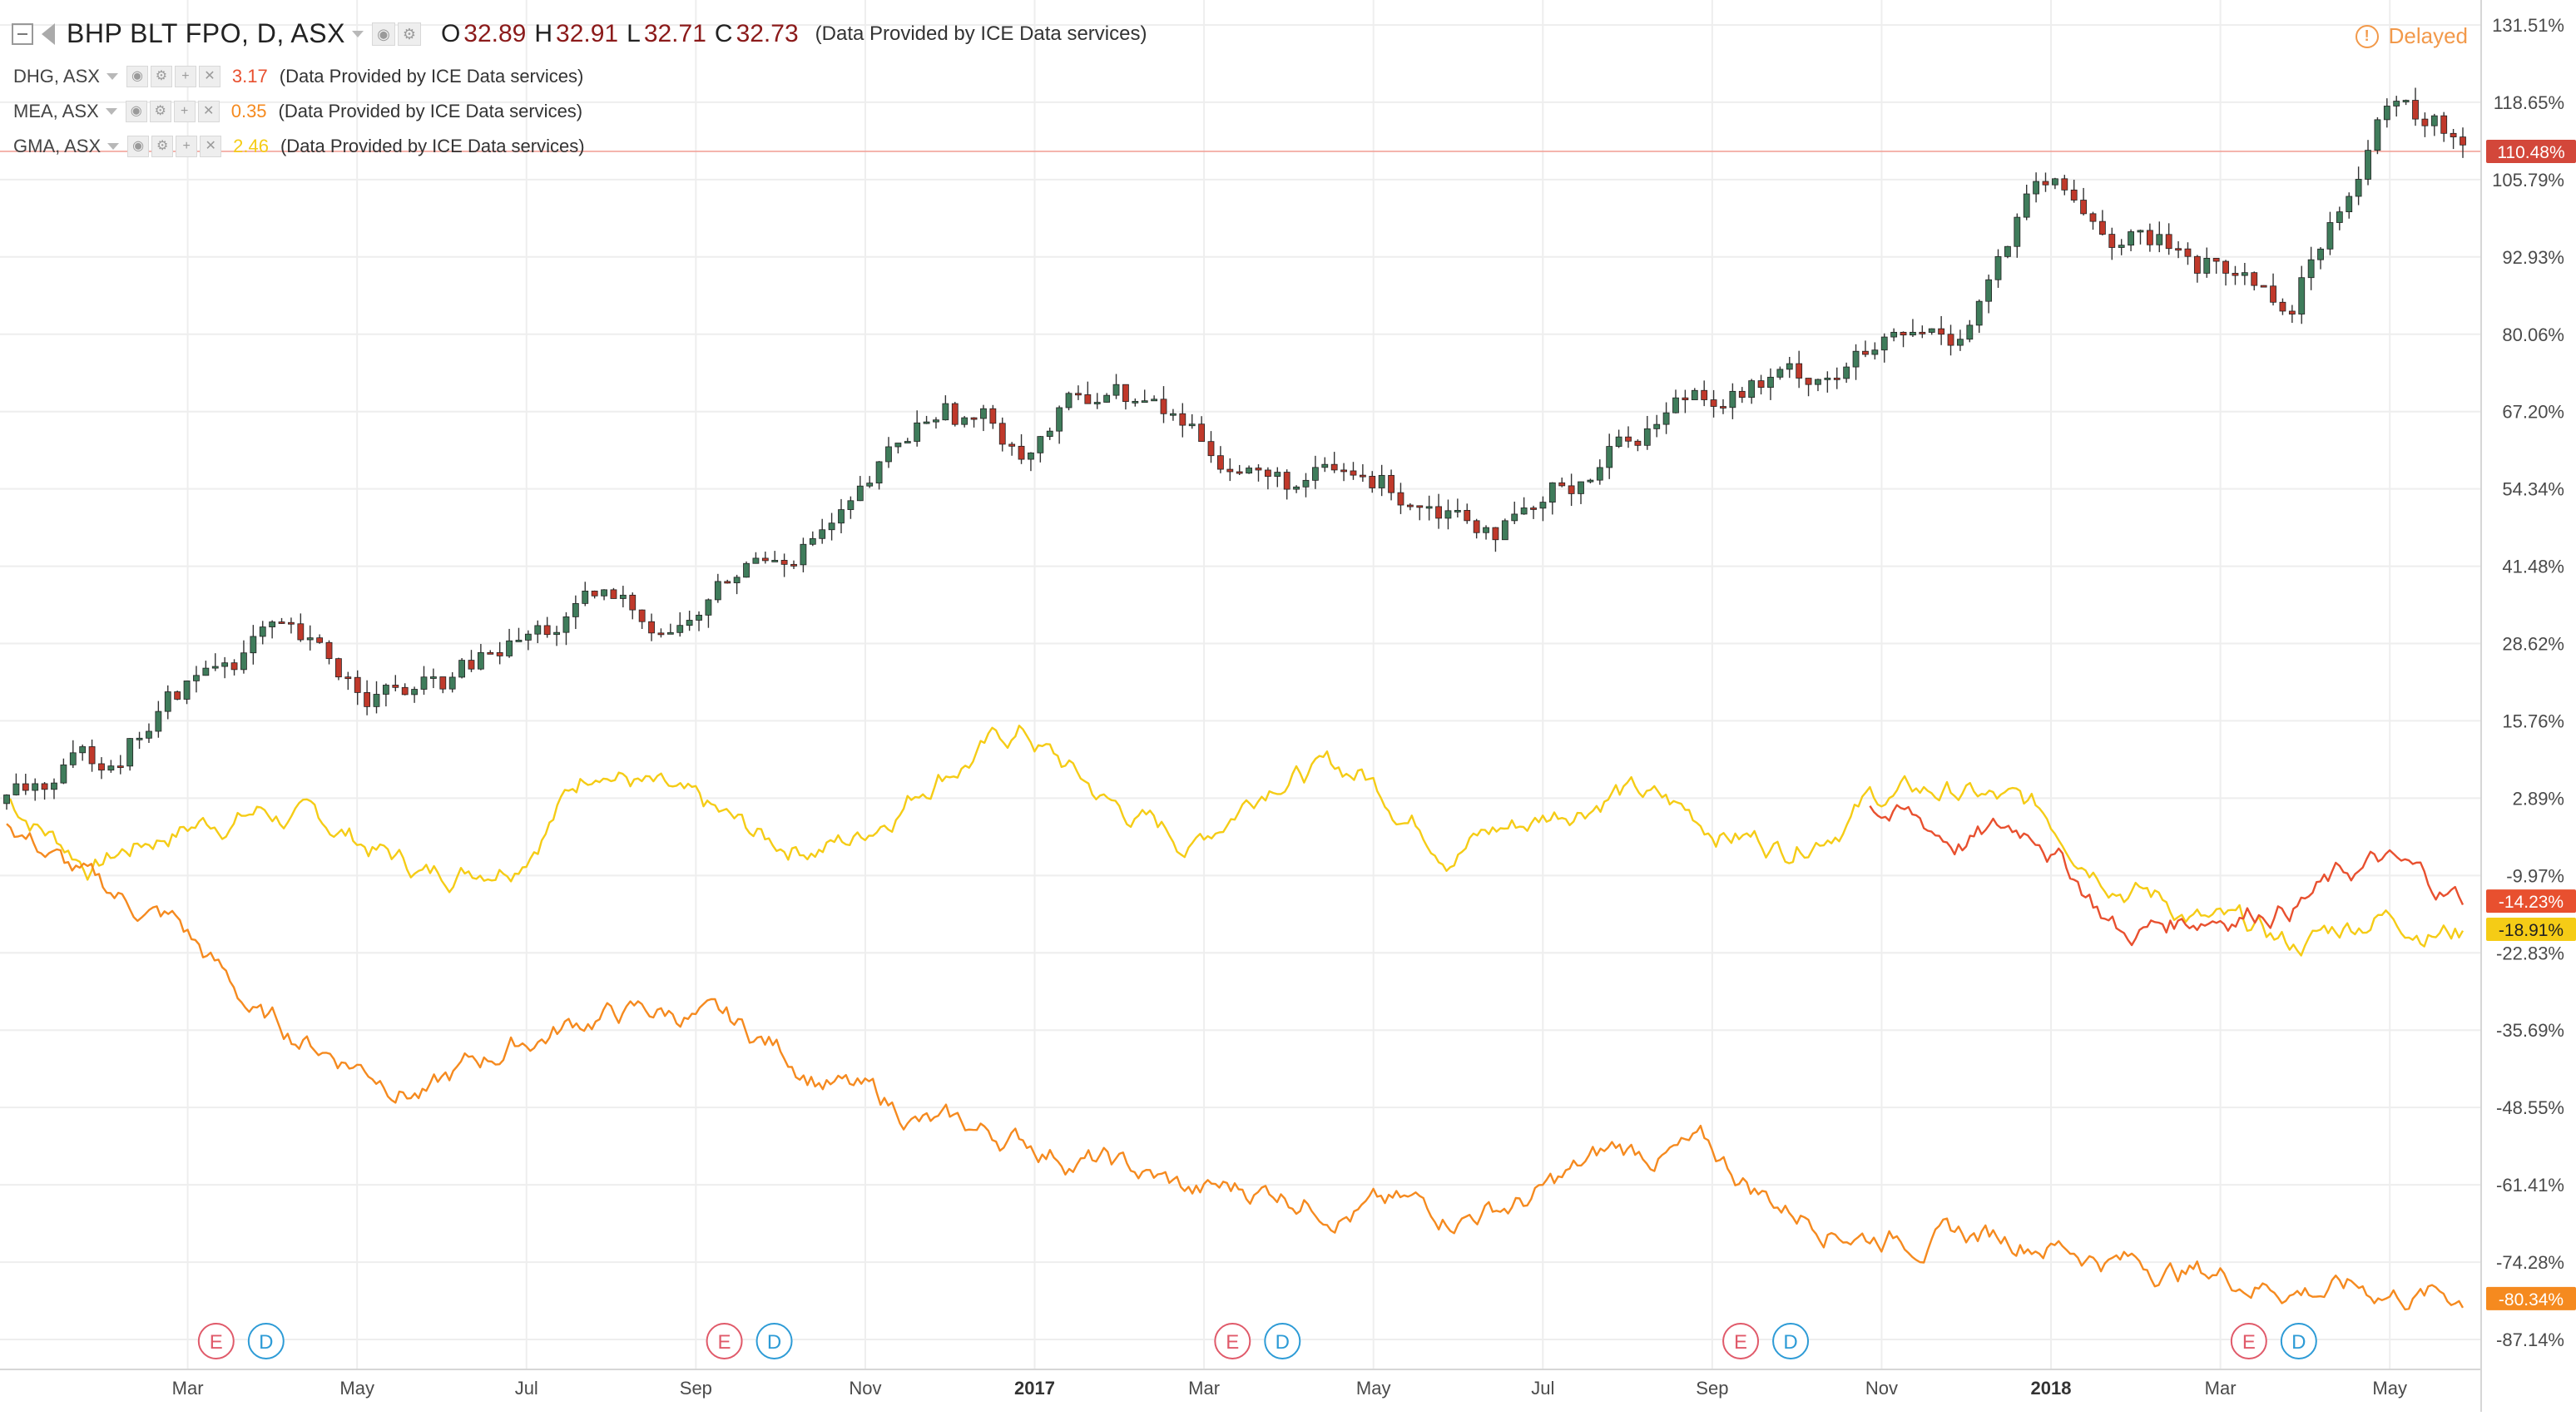 The width and height of the screenshot is (2576, 1416). Describe the element at coordinates (634, 33) in the screenshot. I see `low-key: L` at that location.